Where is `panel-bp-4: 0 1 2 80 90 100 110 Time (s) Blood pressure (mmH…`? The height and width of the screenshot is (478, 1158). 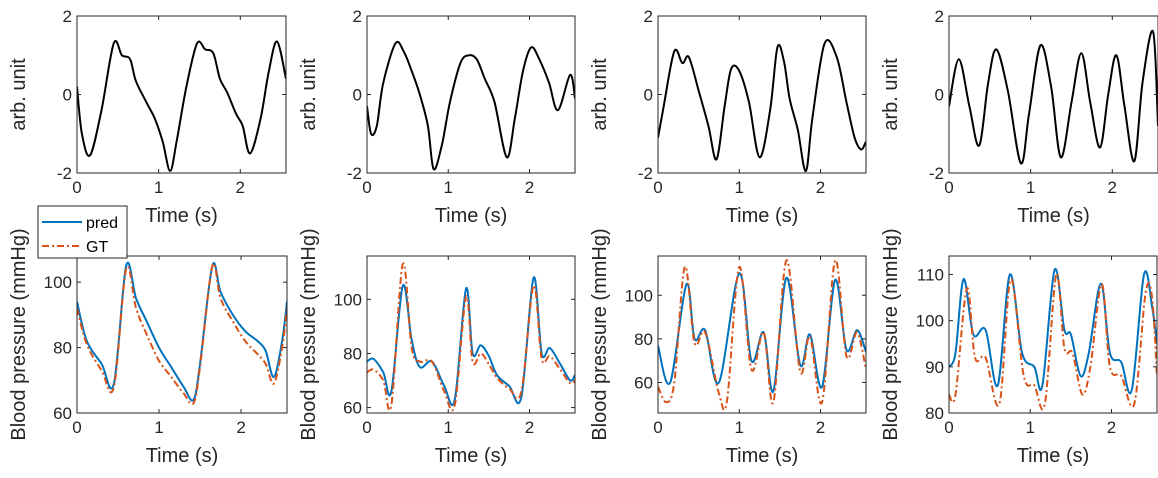
panel-bp-4: 0 1 2 80 90 100 110 Time (s) Blood pressure (mmH… is located at coordinates (1019, 347).